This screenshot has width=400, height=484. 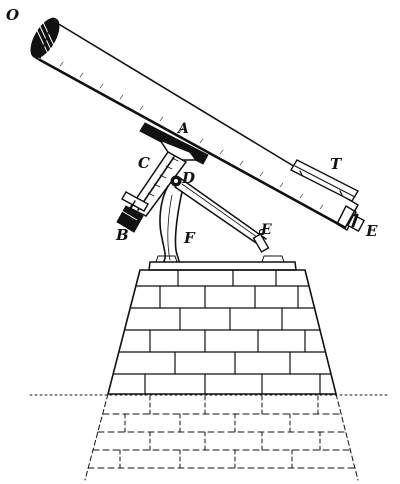 What do you see at coordinates (336, 164) in the screenshot?
I see `label-finder-t: T` at bounding box center [336, 164].